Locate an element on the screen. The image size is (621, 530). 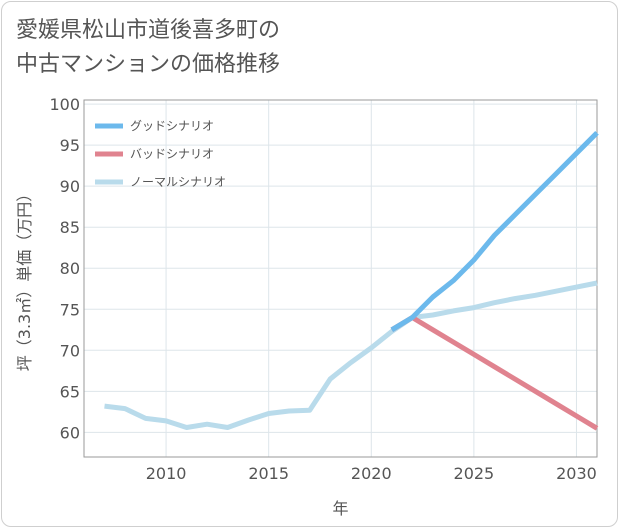
y-tick-label: 80 is located at coordinates (70, 268).